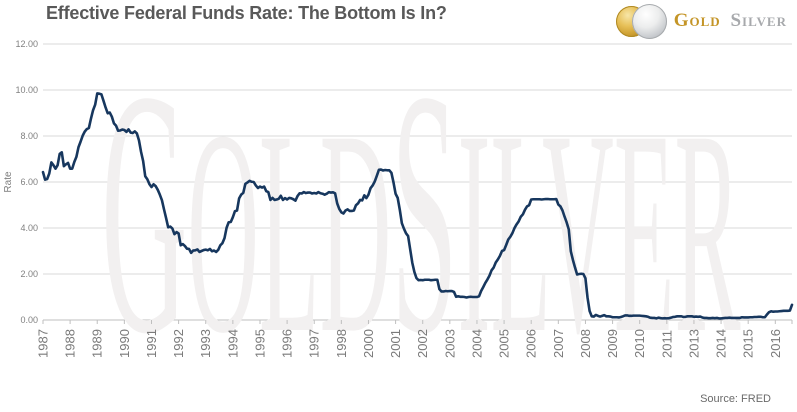  I want to click on x-tick-label: 1992, so click(178, 343).